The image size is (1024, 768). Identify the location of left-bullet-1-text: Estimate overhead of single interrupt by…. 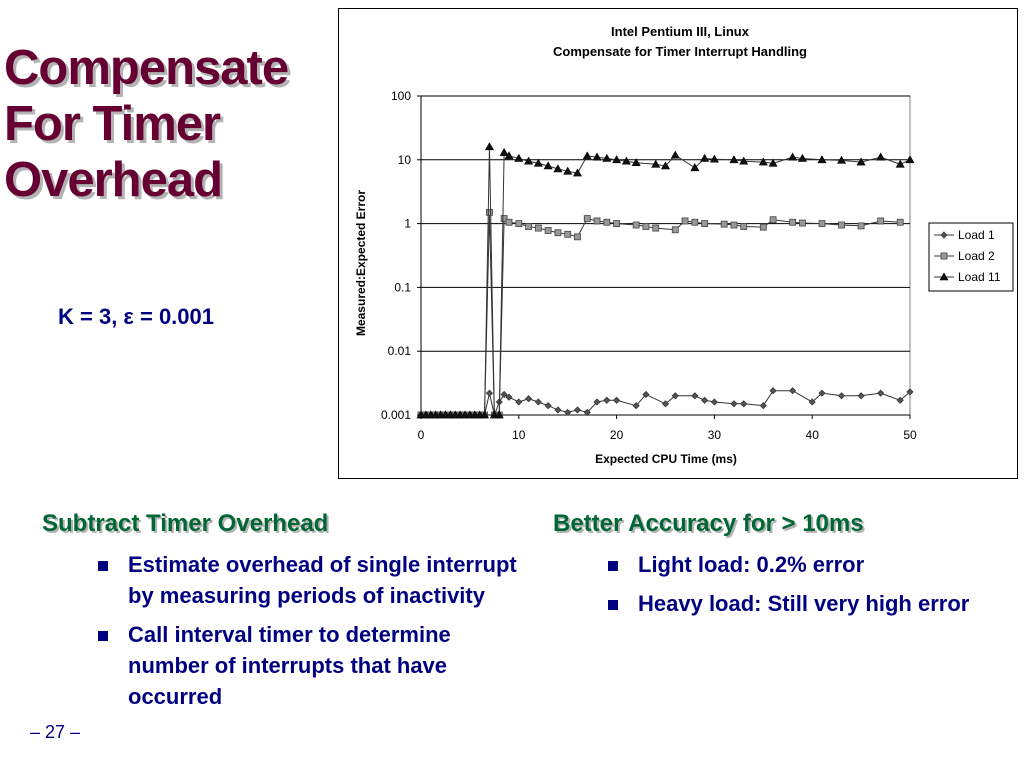
(322, 580).